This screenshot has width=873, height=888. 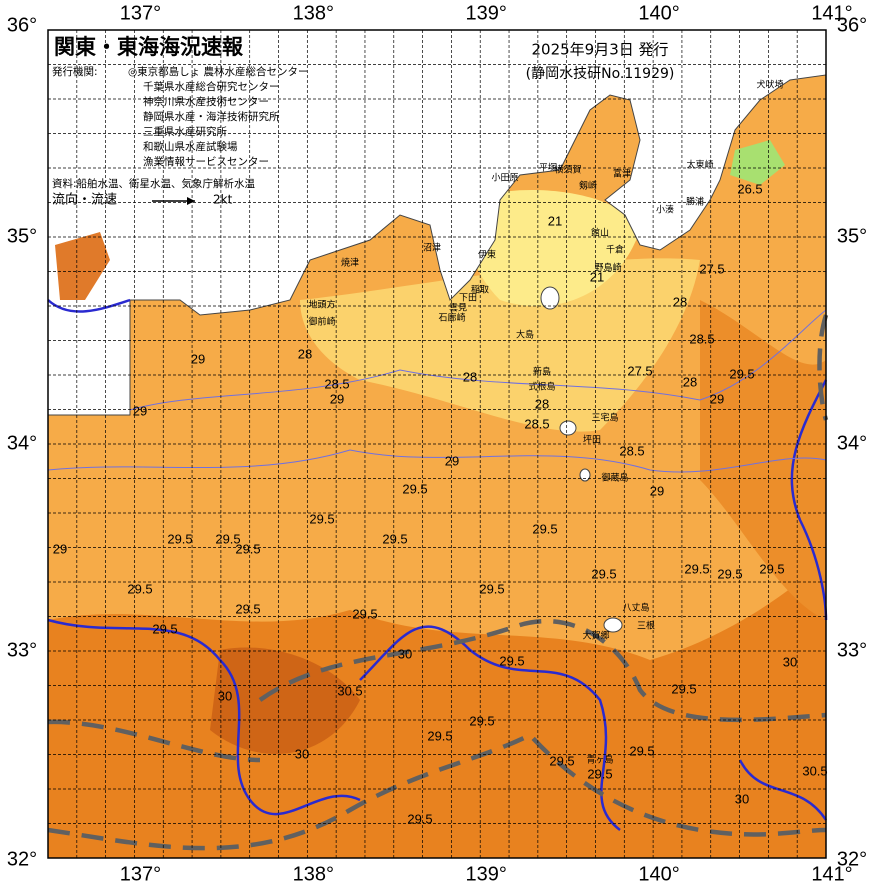 I want to click on issuer: 千葉県水産総合研究センター, so click(x=211, y=86).